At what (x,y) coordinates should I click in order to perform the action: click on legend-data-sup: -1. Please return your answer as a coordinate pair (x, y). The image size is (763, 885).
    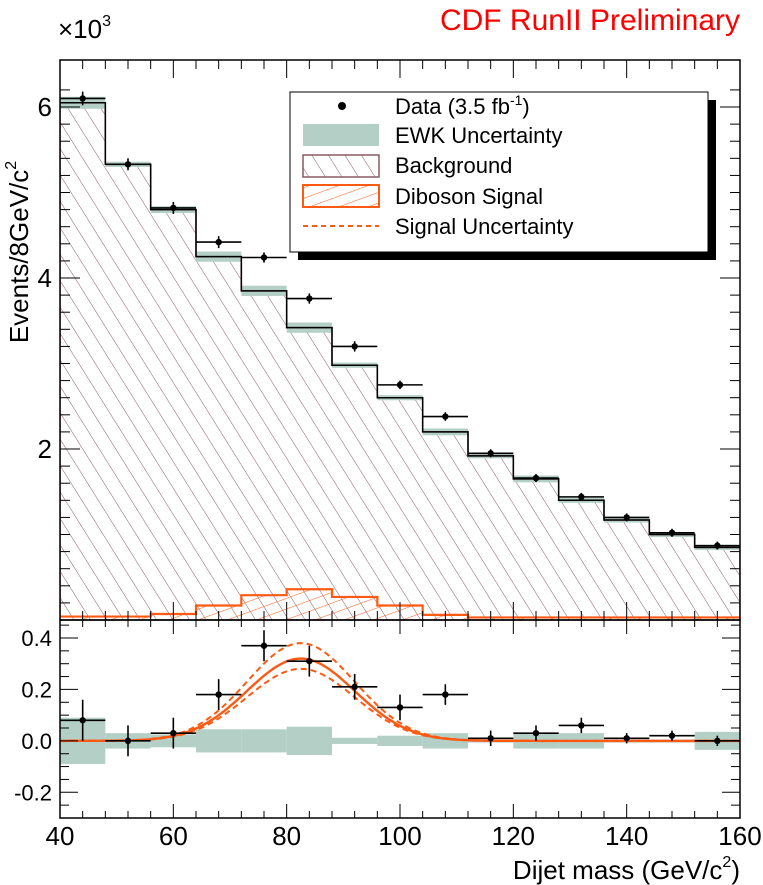
    Looking at the image, I should click on (516, 100).